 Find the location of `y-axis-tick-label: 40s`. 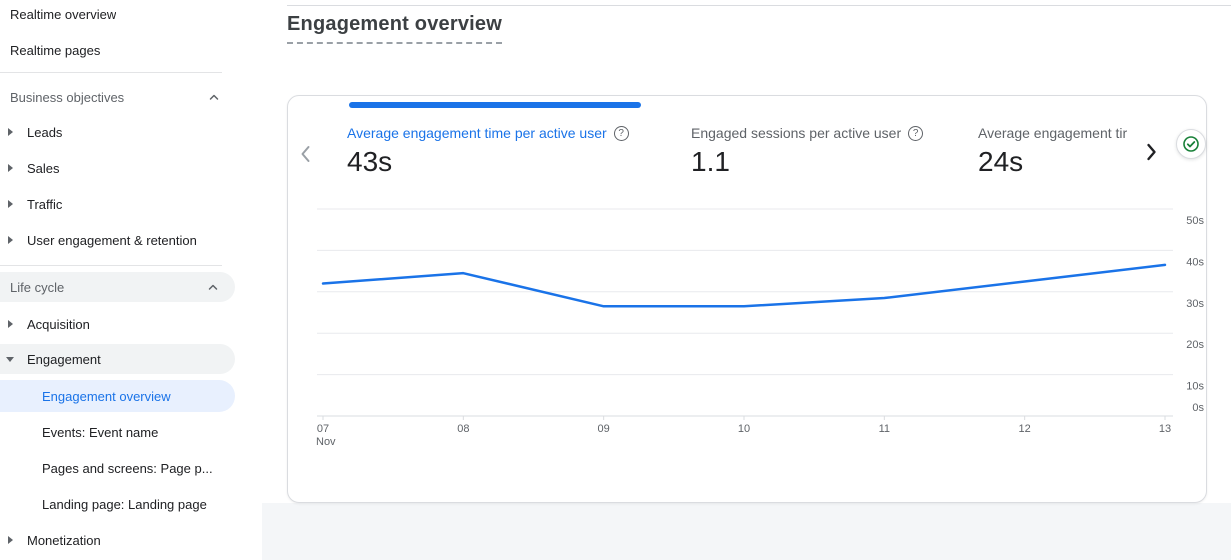

y-axis-tick-label: 40s is located at coordinates (1195, 262).